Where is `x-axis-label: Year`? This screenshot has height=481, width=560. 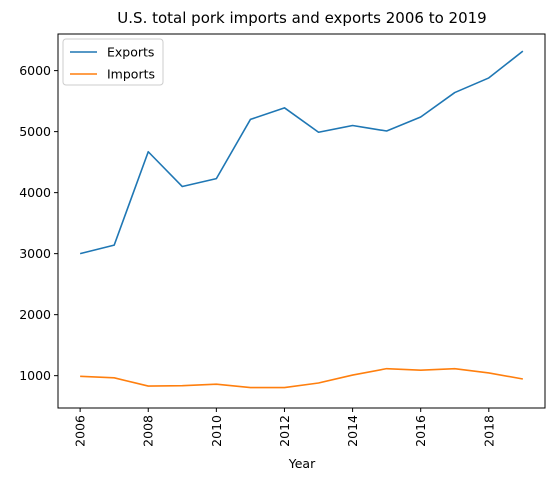 x-axis-label: Year is located at coordinates (302, 463).